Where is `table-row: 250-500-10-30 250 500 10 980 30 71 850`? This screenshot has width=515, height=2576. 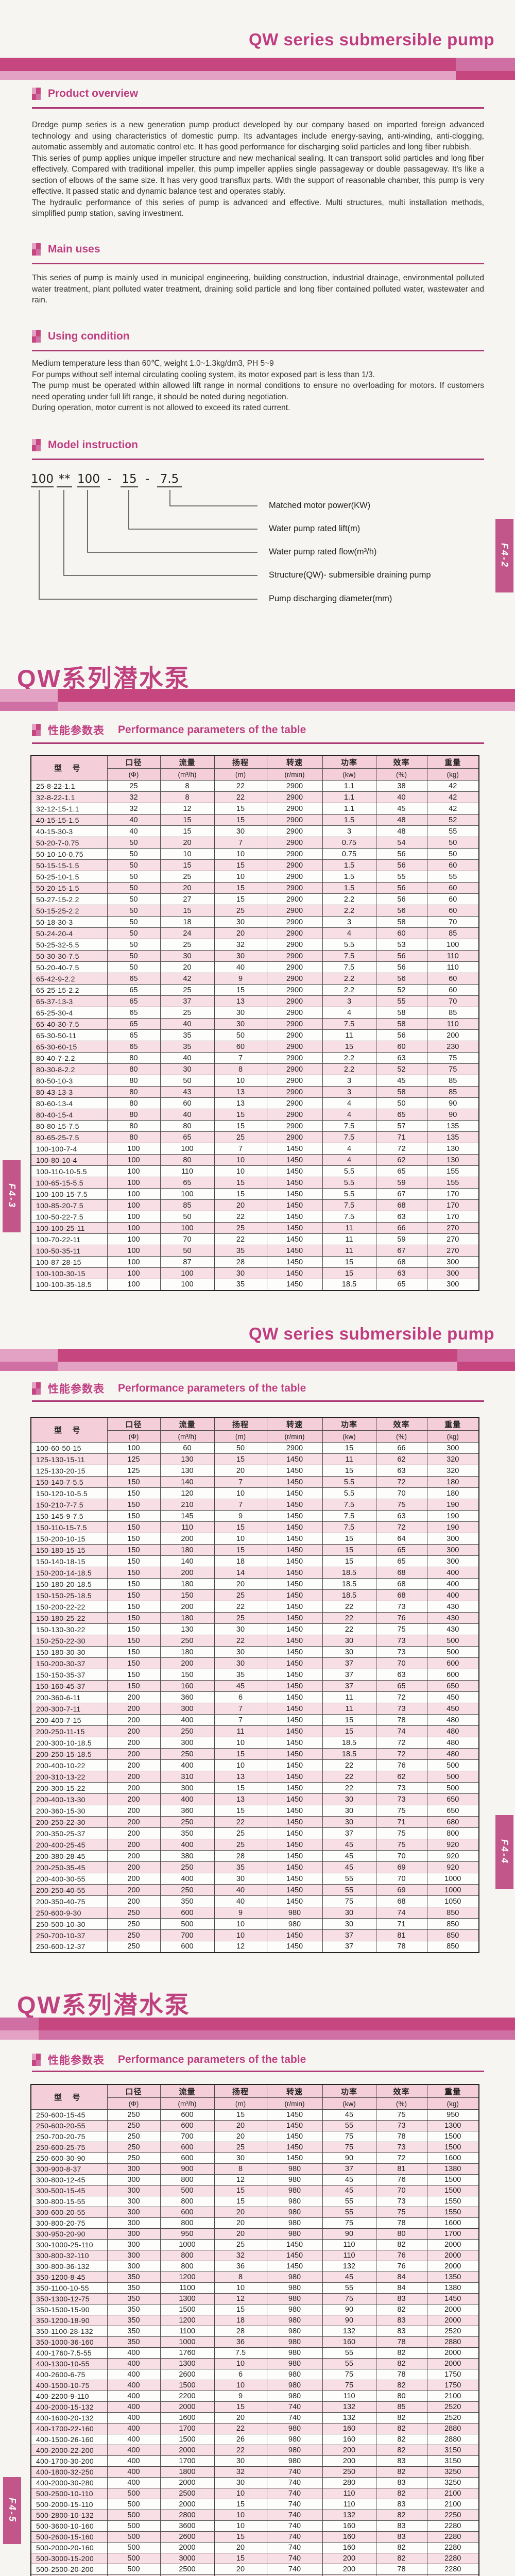
table-row: 250-500-10-30 250 500 10 980 30 71 850 is located at coordinates (254, 1924).